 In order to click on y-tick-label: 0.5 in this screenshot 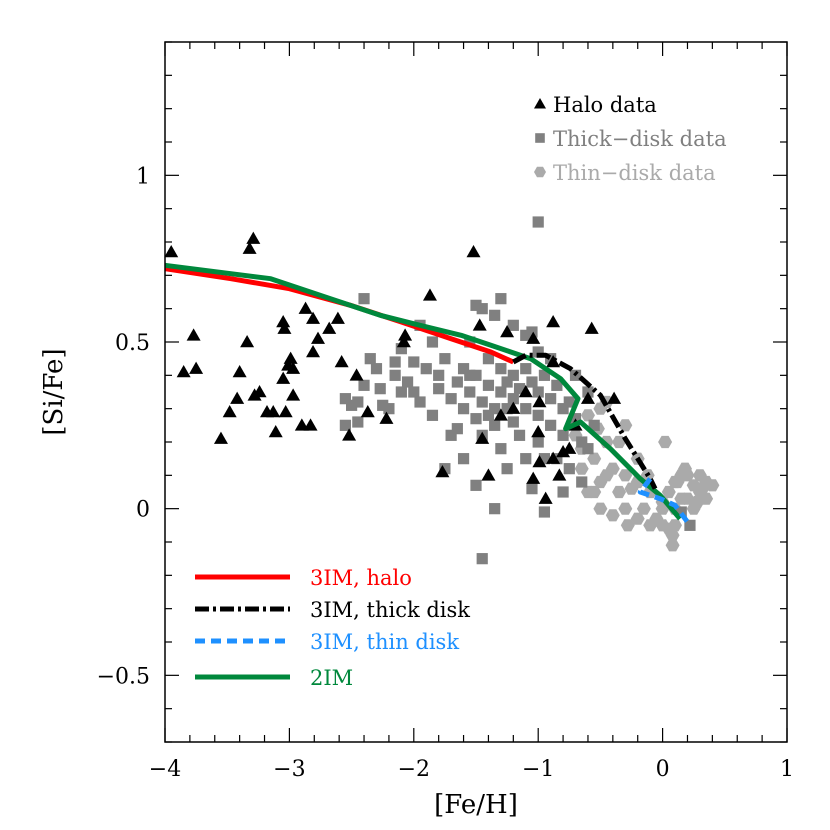, I will do `click(132, 343)`.